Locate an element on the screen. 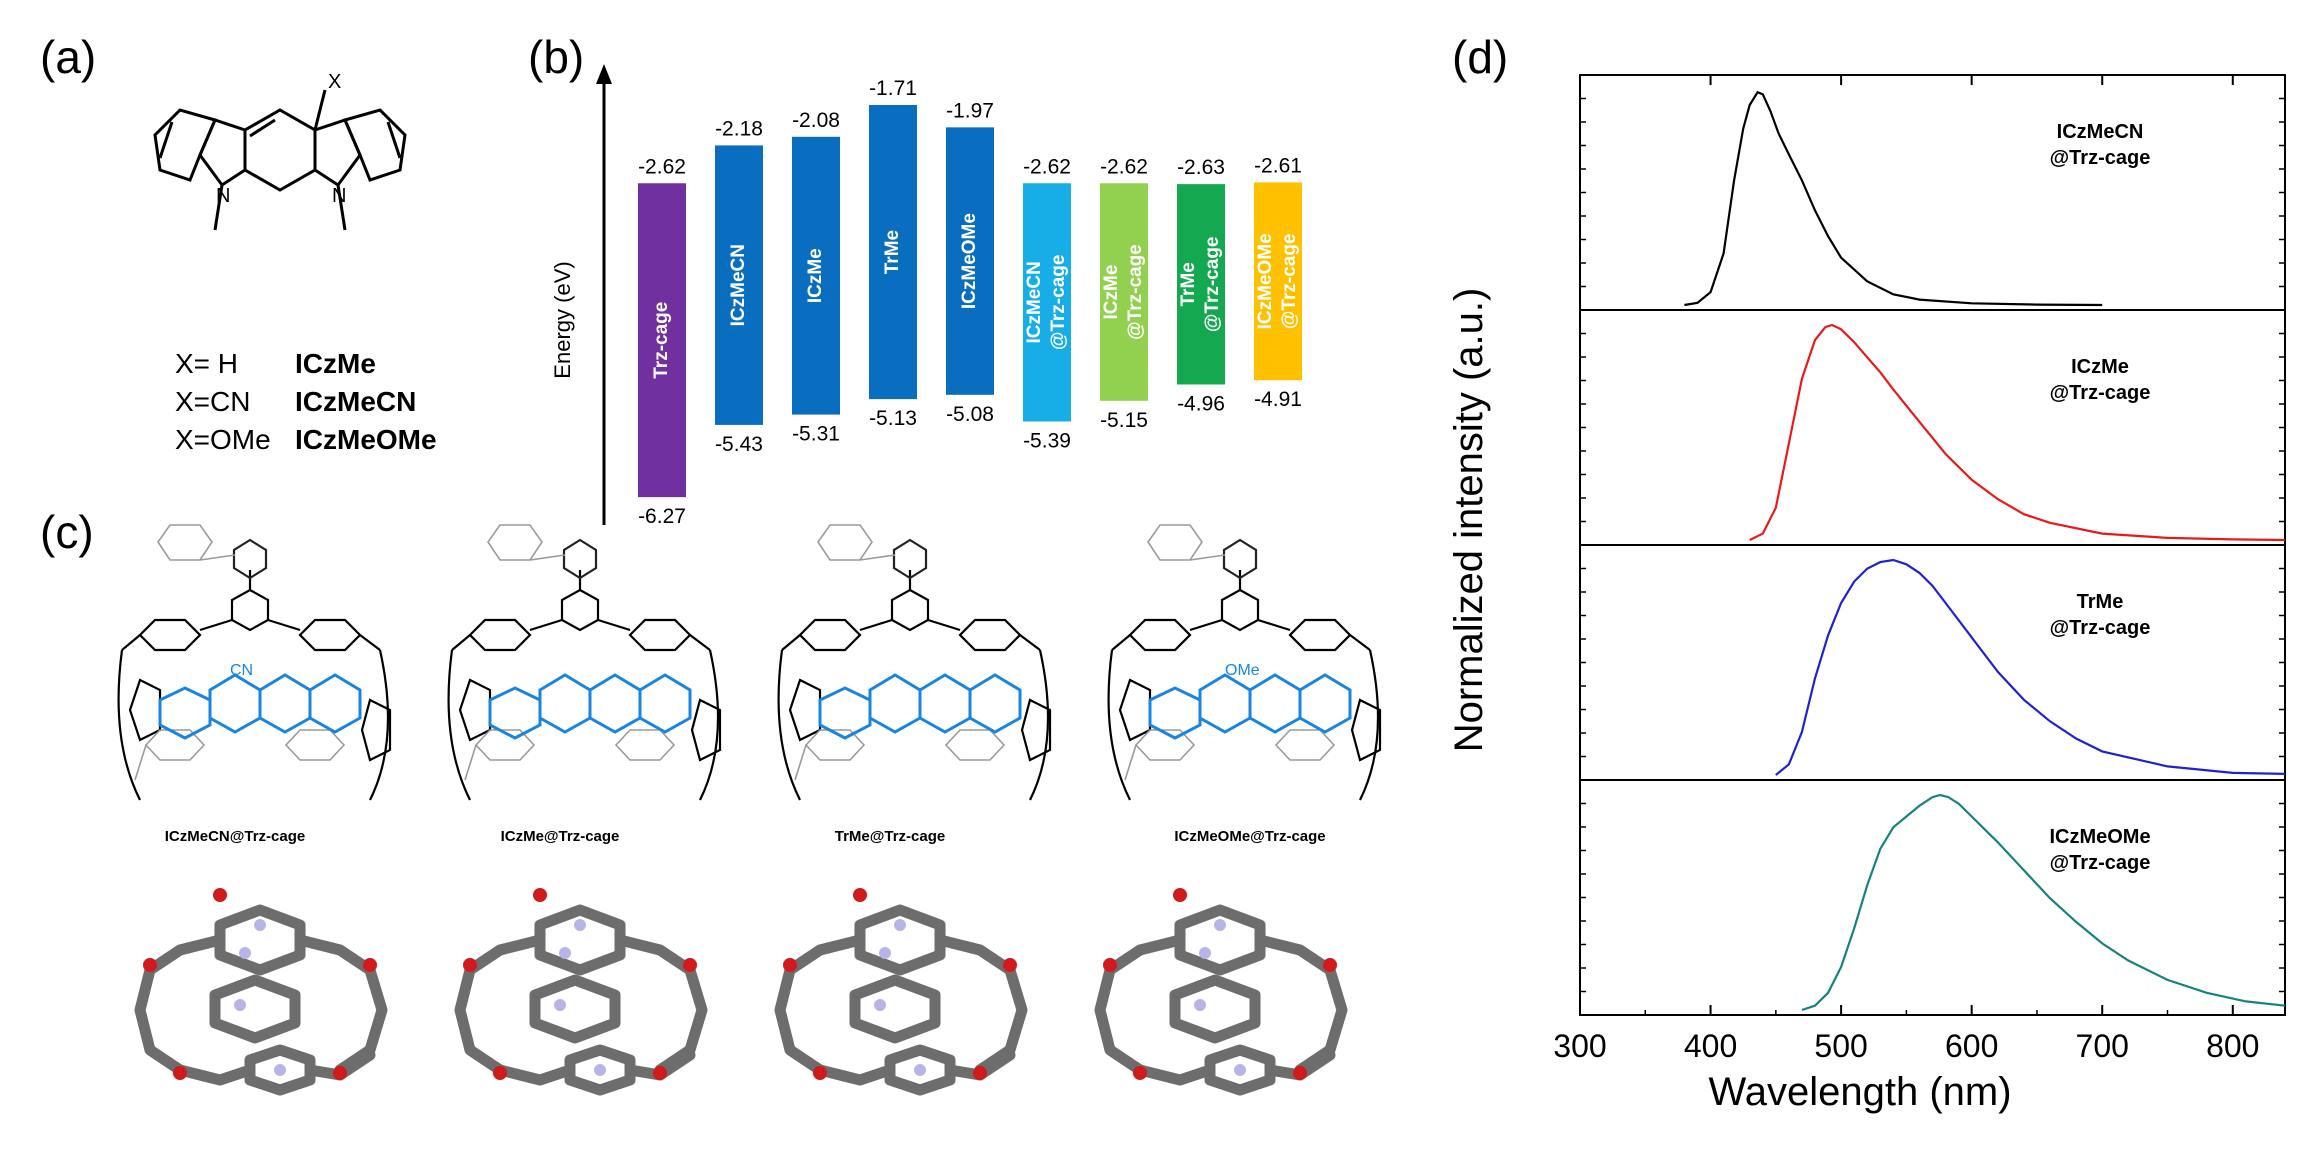 This screenshot has width=2312, height=1158. energy-top-label: -2.18 is located at coordinates (739, 128).